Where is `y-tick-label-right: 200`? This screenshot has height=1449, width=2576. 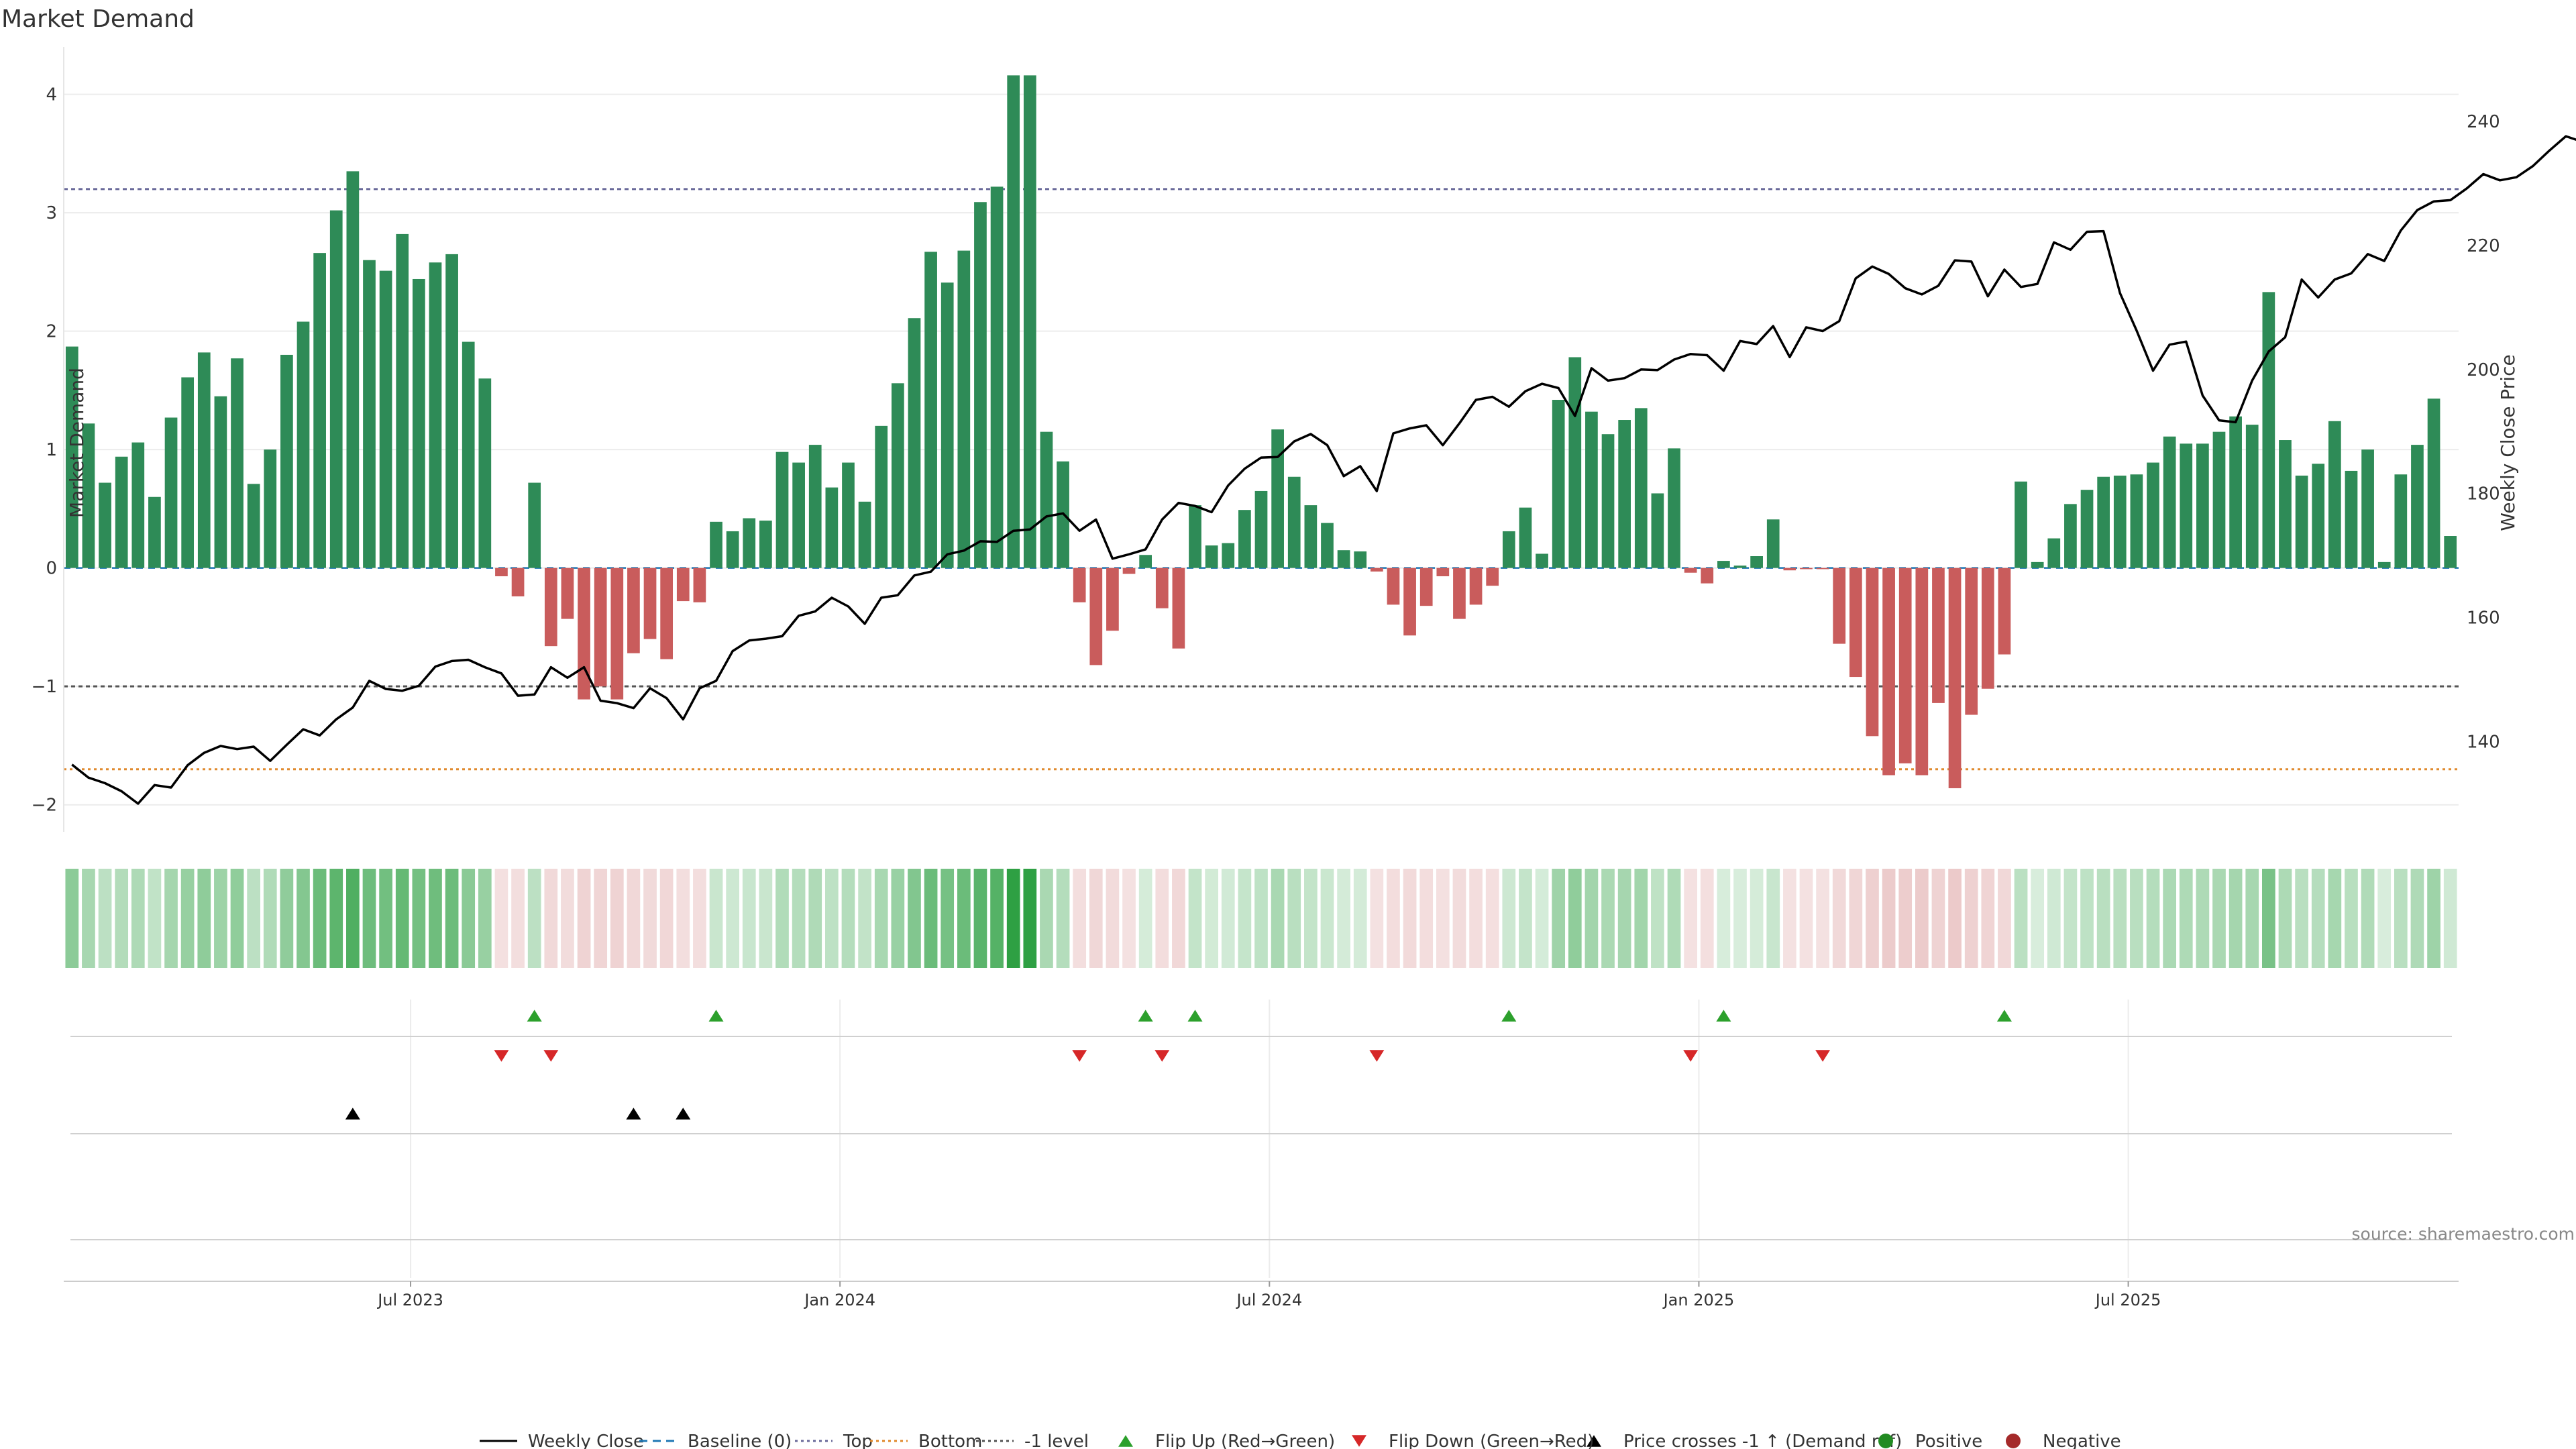 y-tick-label-right: 200 is located at coordinates (2483, 370).